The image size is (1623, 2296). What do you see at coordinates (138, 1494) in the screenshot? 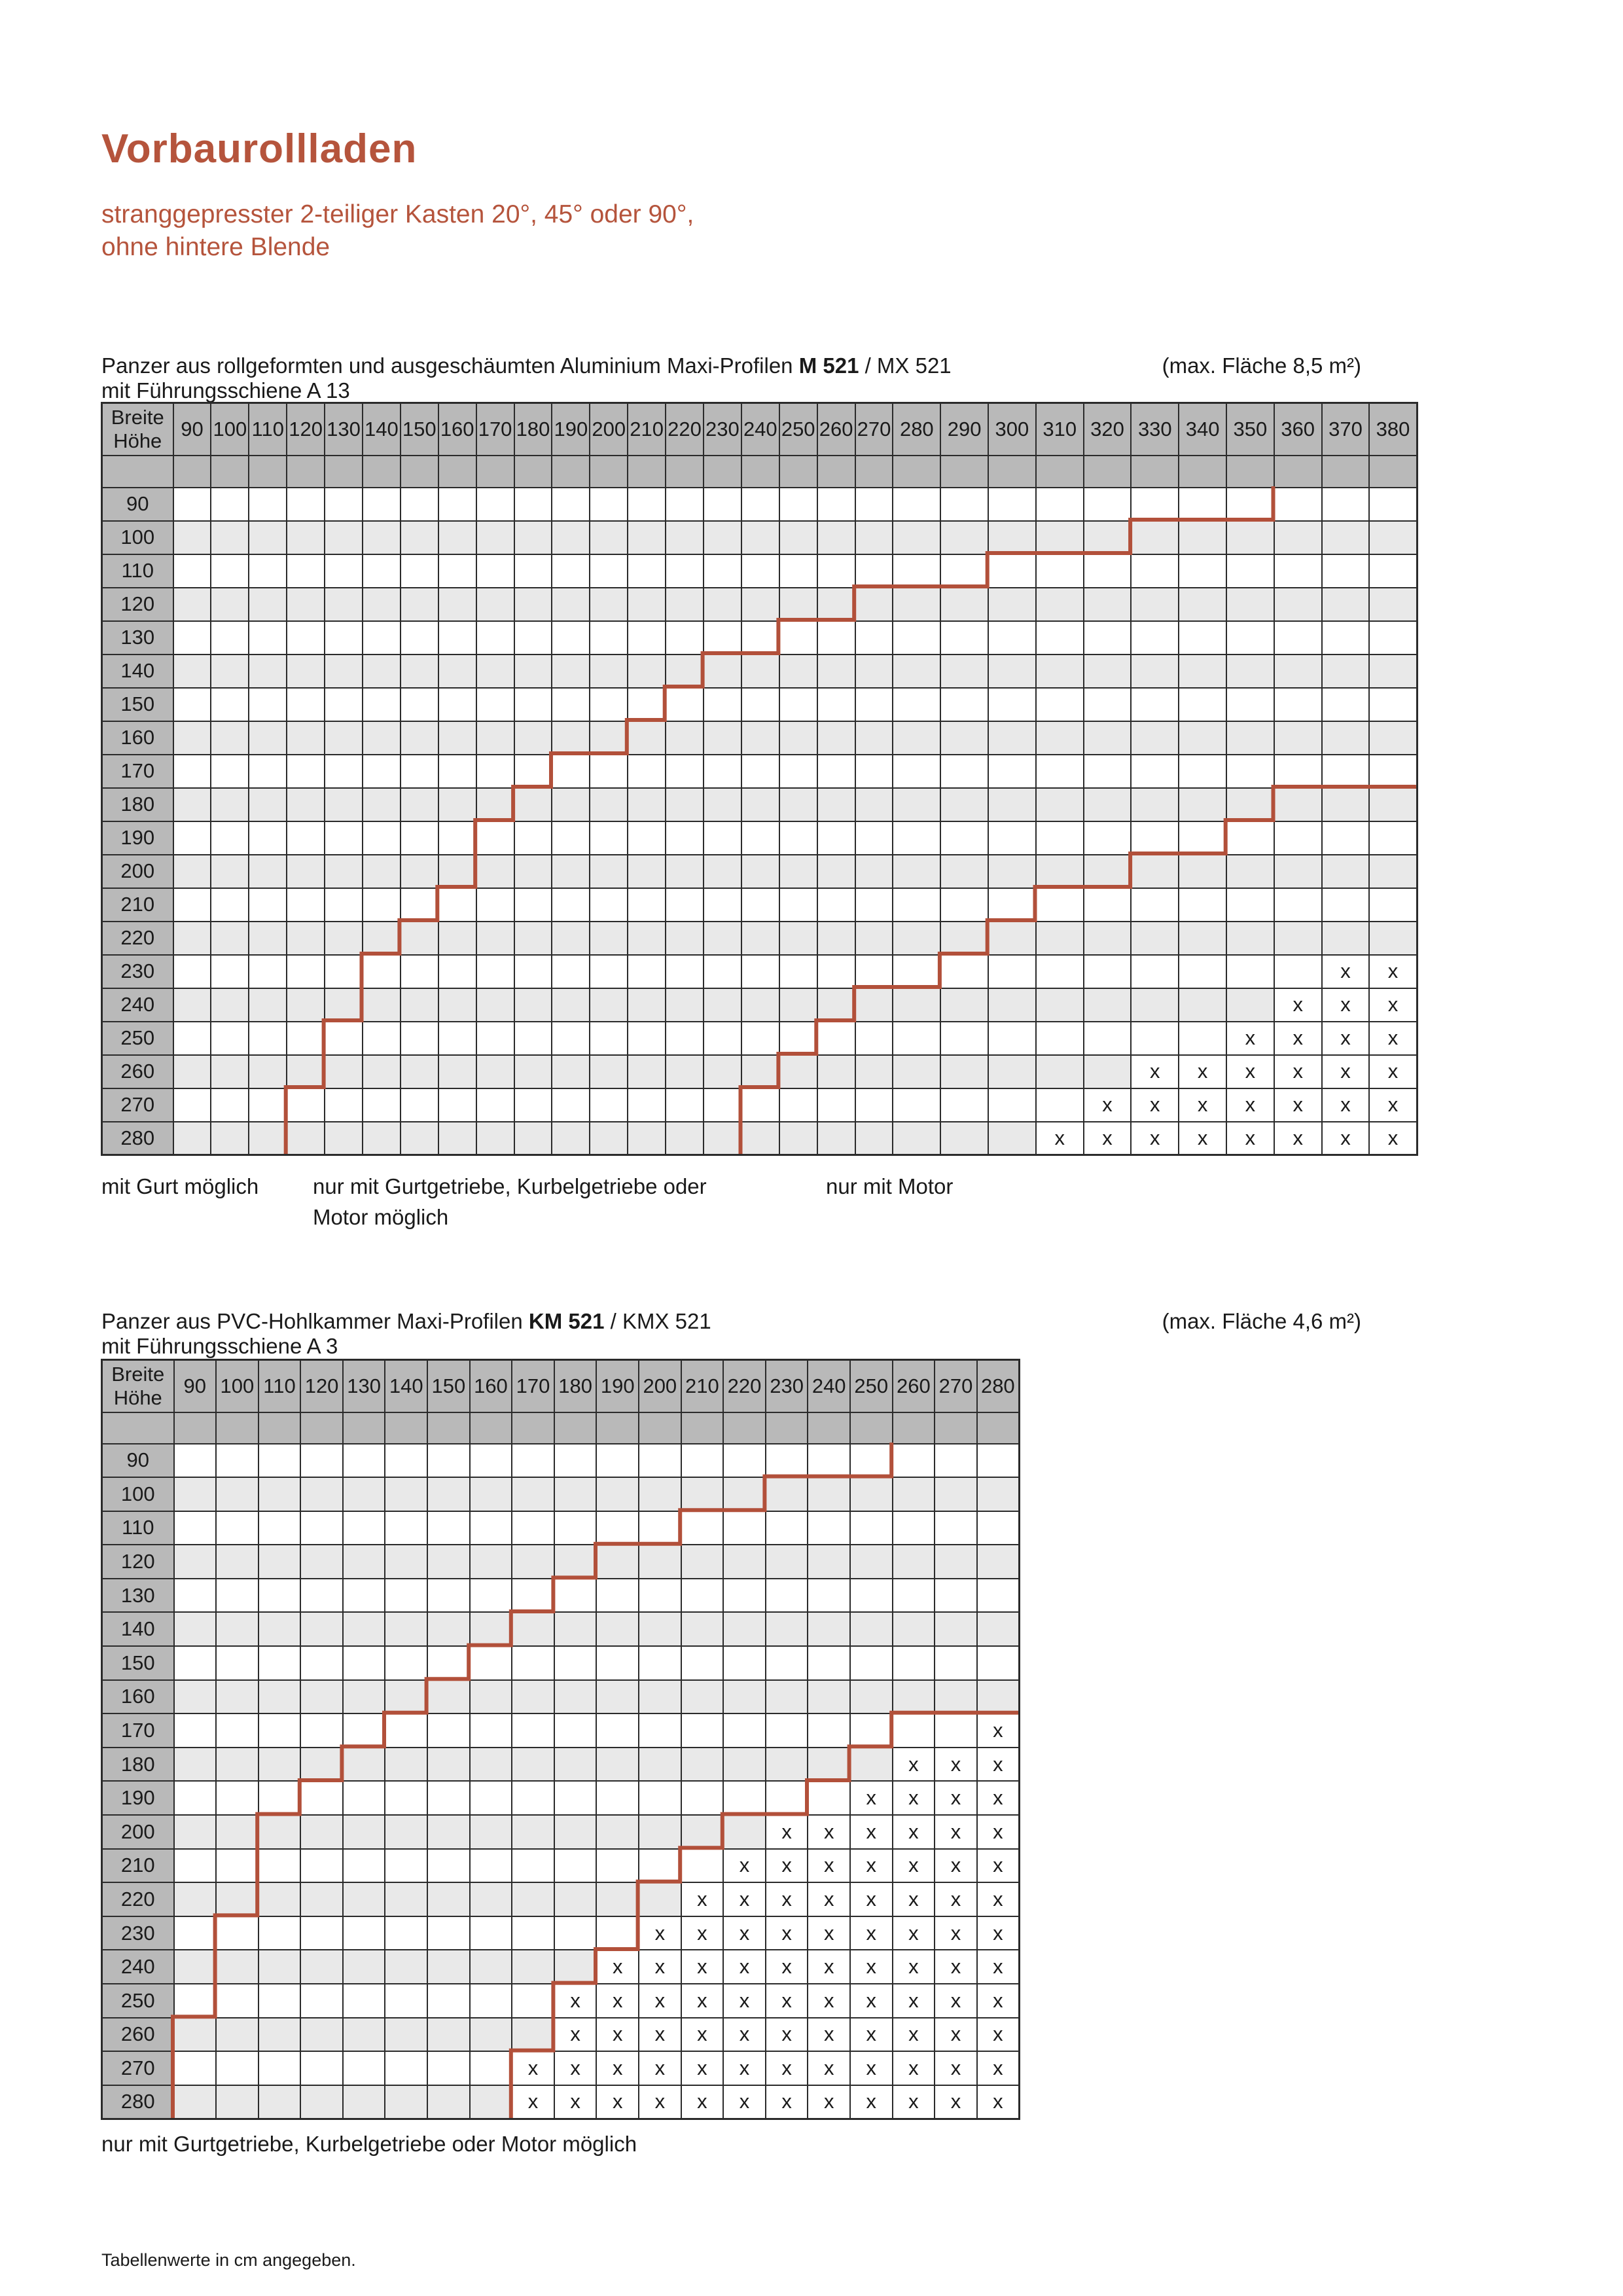
I see `height-row-label: 100` at bounding box center [138, 1494].